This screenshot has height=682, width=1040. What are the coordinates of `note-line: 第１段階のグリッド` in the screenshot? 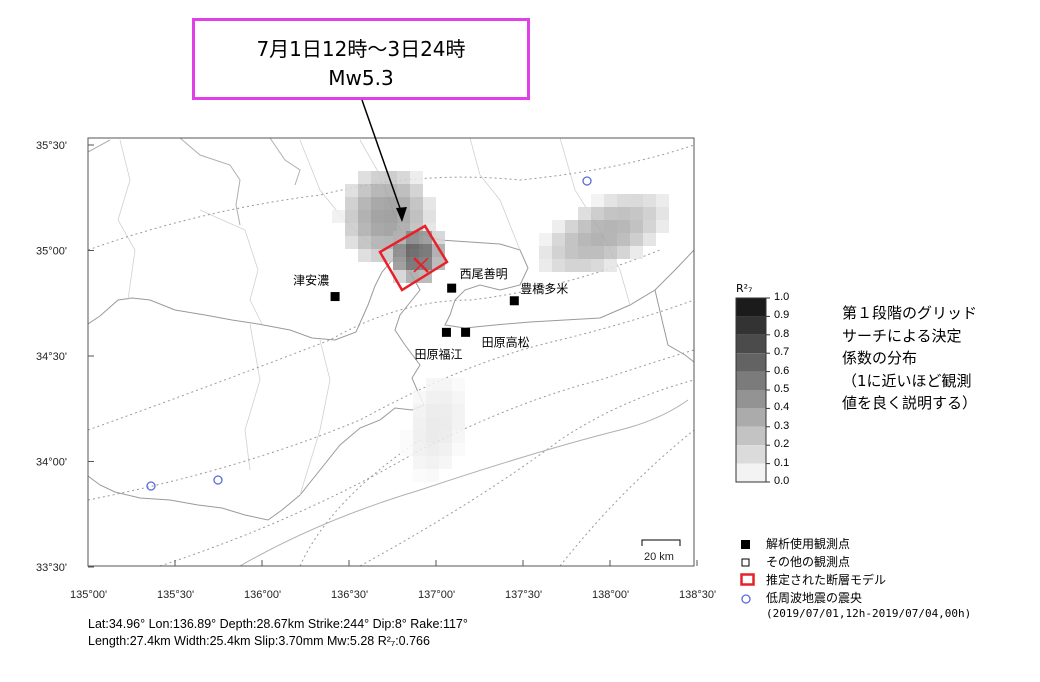 It's located at (910, 313).